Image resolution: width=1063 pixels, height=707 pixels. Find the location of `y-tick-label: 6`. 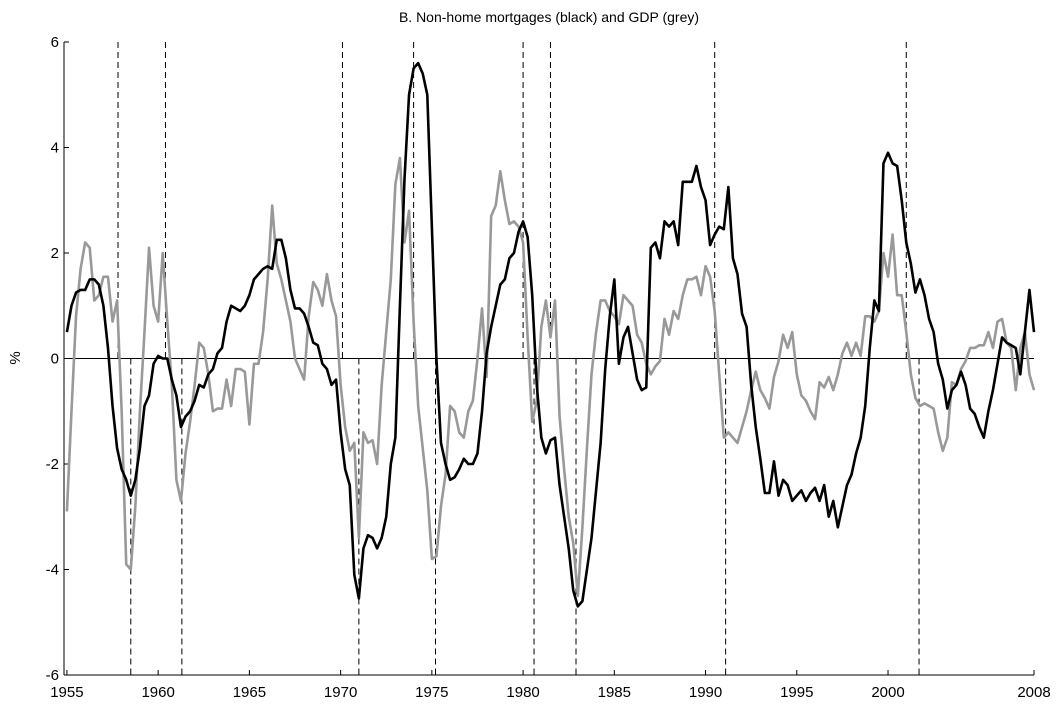

y-tick-label: 6 is located at coordinates (55, 42).